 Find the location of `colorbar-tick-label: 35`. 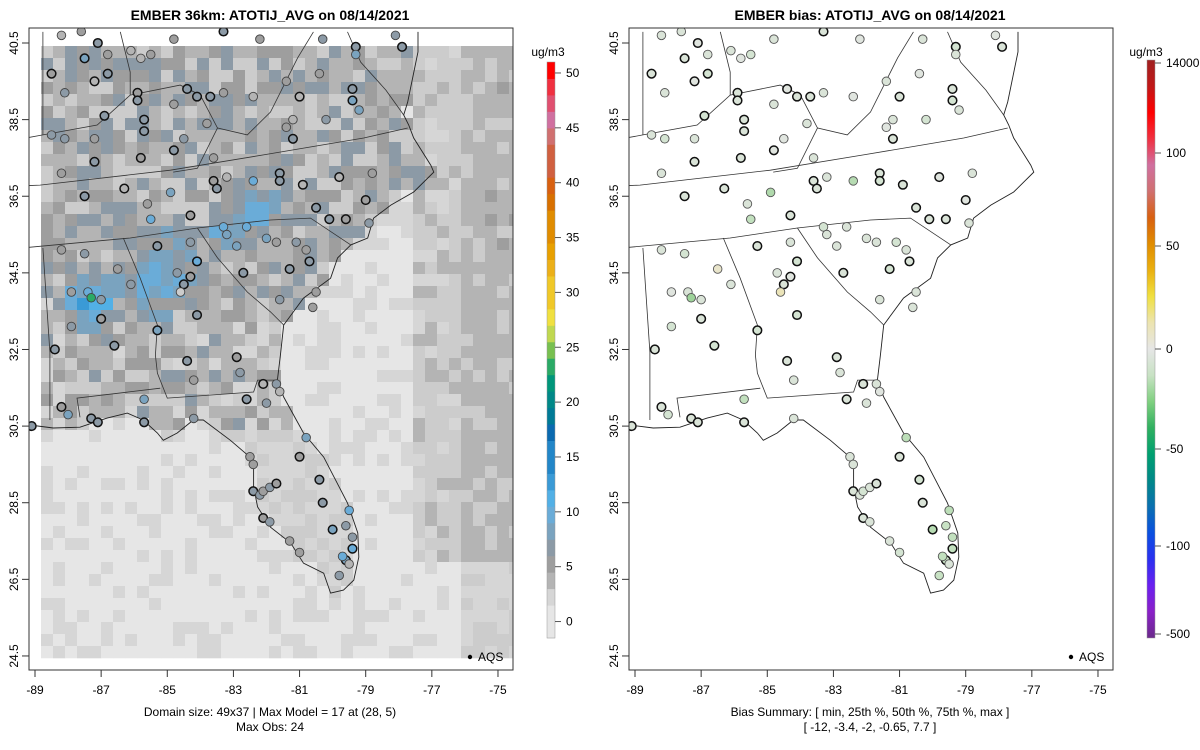

colorbar-tick-label: 35 is located at coordinates (573, 238).